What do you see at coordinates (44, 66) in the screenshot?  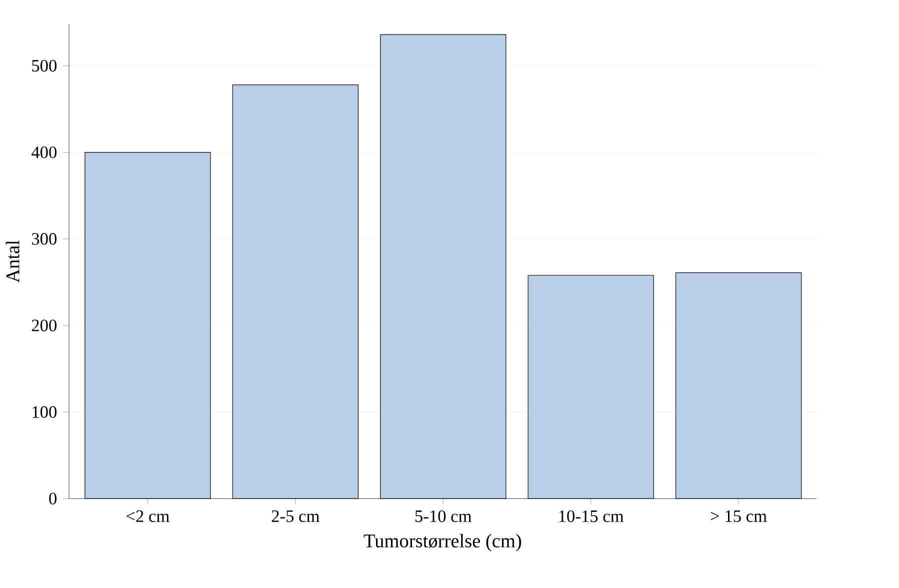 I see `y-tick-label: 500` at bounding box center [44, 66].